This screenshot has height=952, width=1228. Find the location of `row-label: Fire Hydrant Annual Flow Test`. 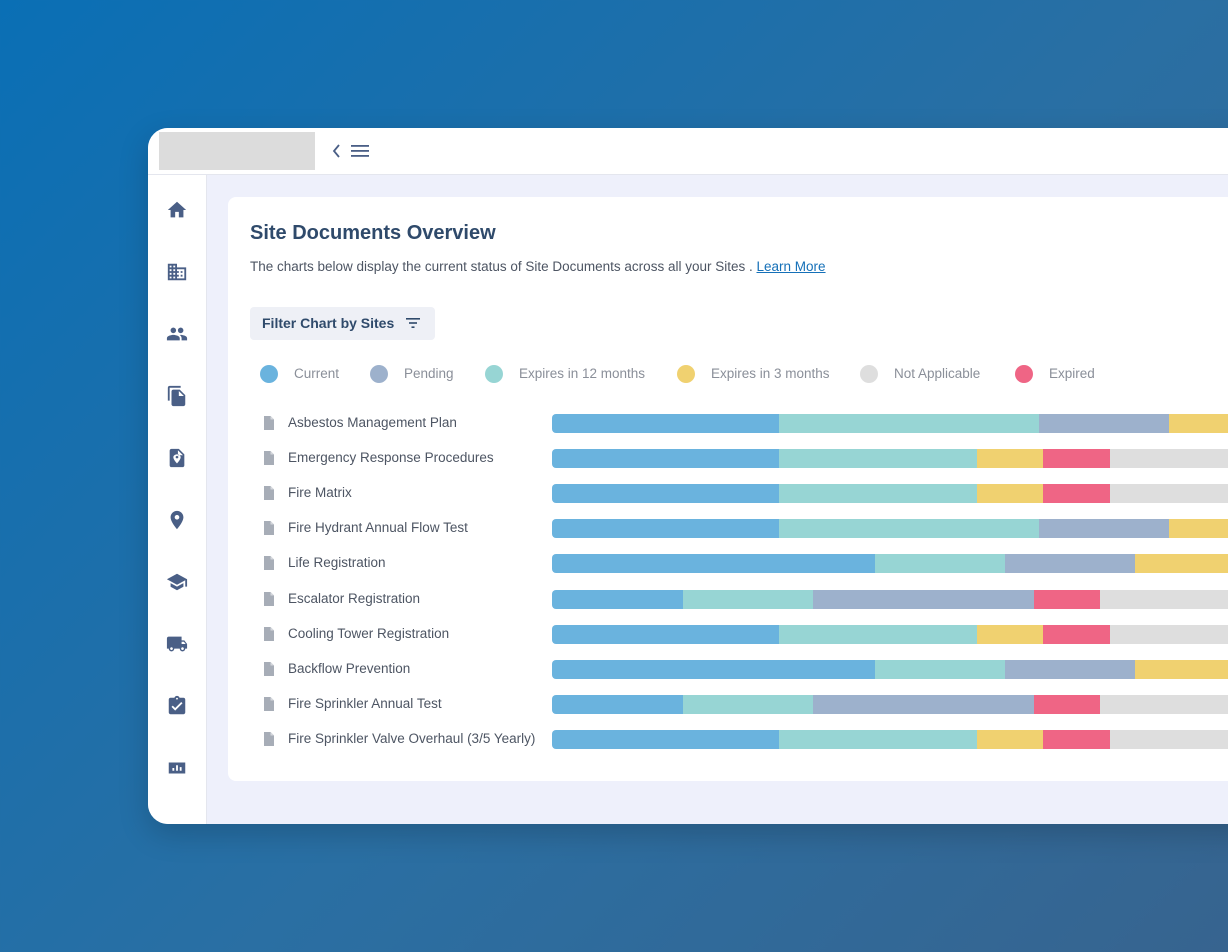

row-label: Fire Hydrant Annual Flow Test is located at coordinates (378, 528).